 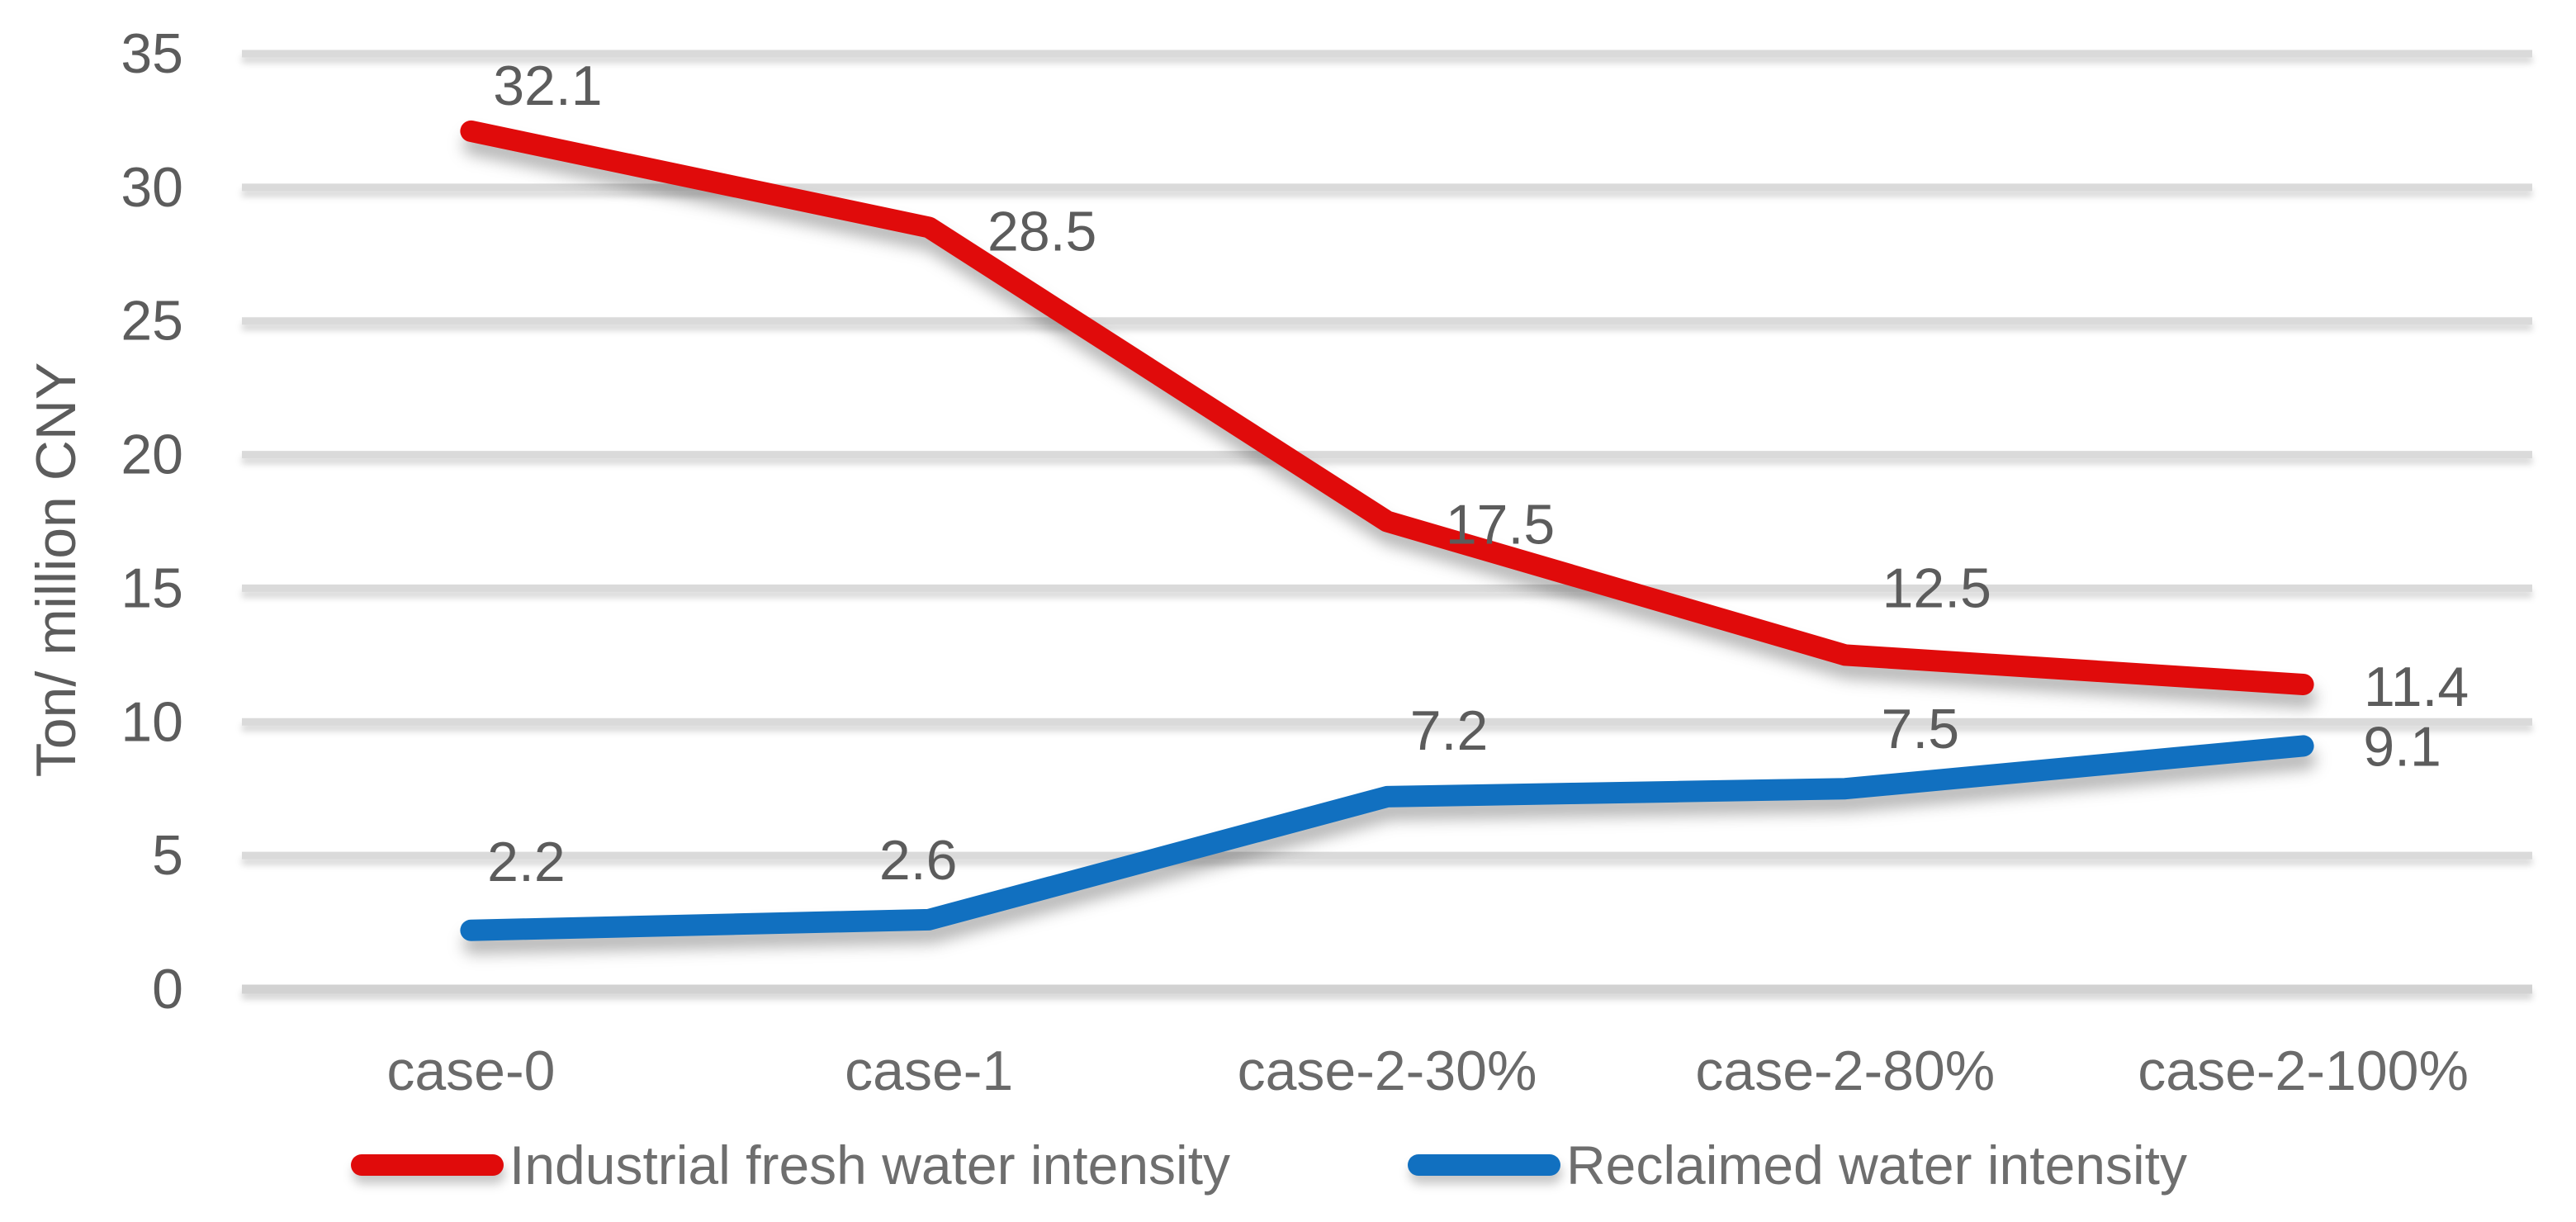 What do you see at coordinates (526, 862) in the screenshot?
I see `data-label: 2.2` at bounding box center [526, 862].